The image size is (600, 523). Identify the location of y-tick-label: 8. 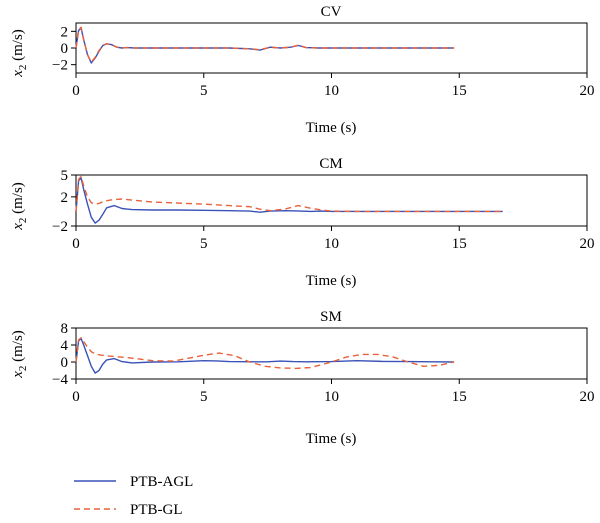
(65, 329).